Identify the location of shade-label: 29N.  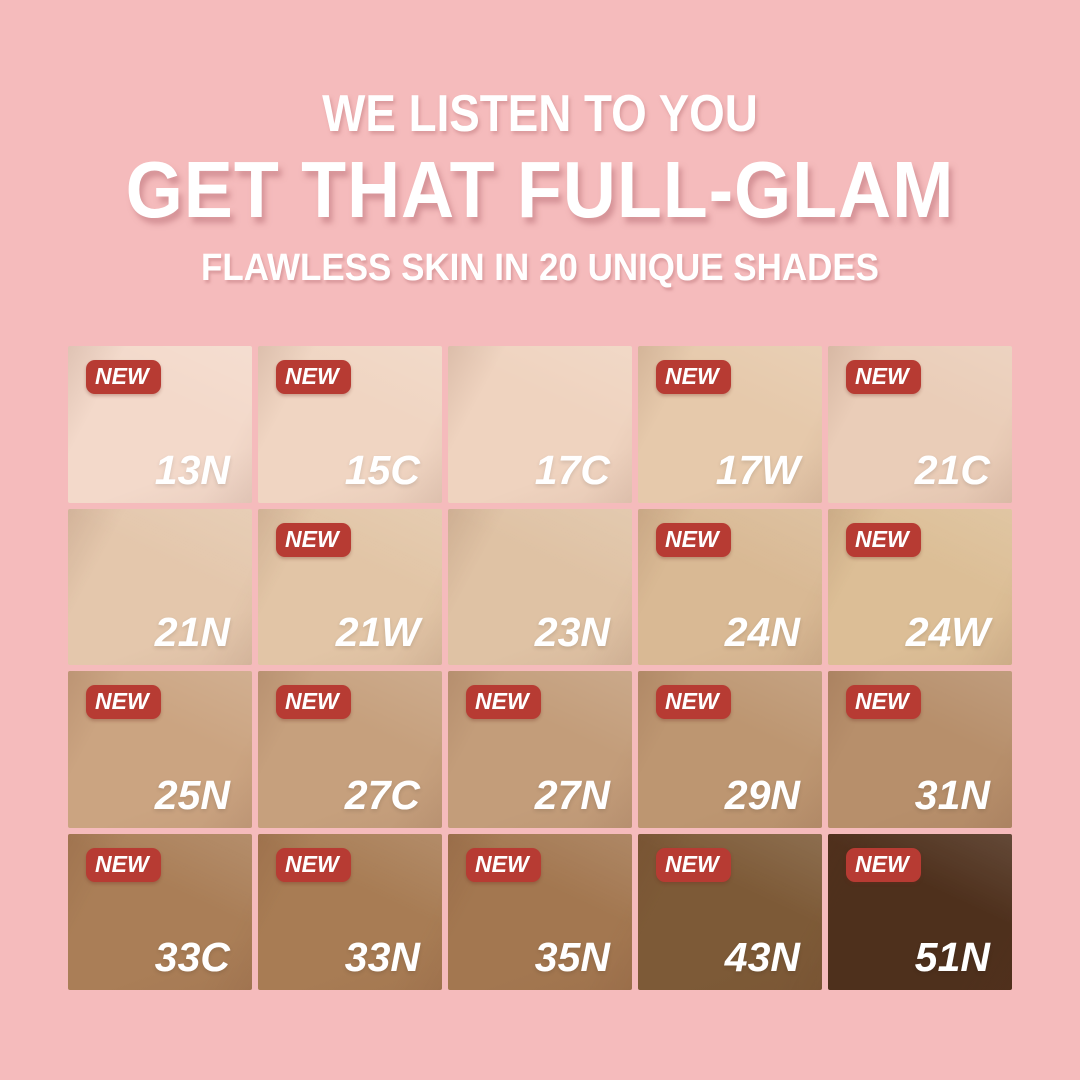
(762, 794).